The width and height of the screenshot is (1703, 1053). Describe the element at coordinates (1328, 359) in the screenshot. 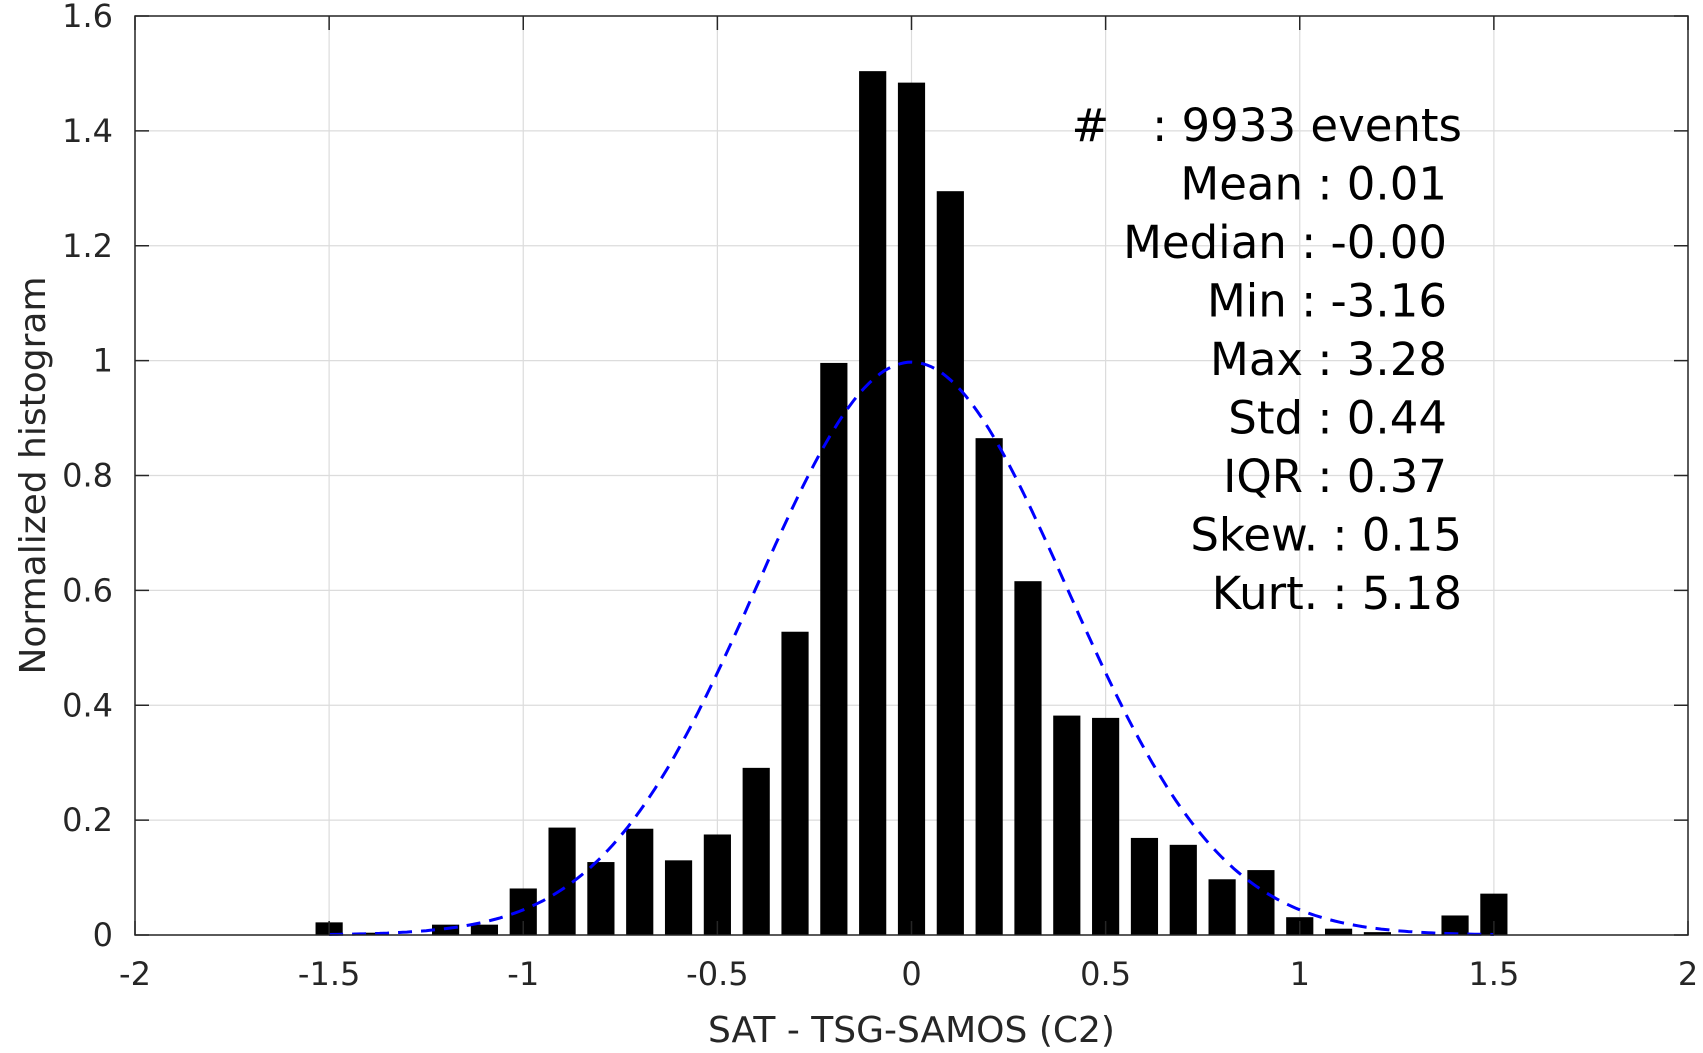

I see `stat-max: Max : 3.28` at that location.